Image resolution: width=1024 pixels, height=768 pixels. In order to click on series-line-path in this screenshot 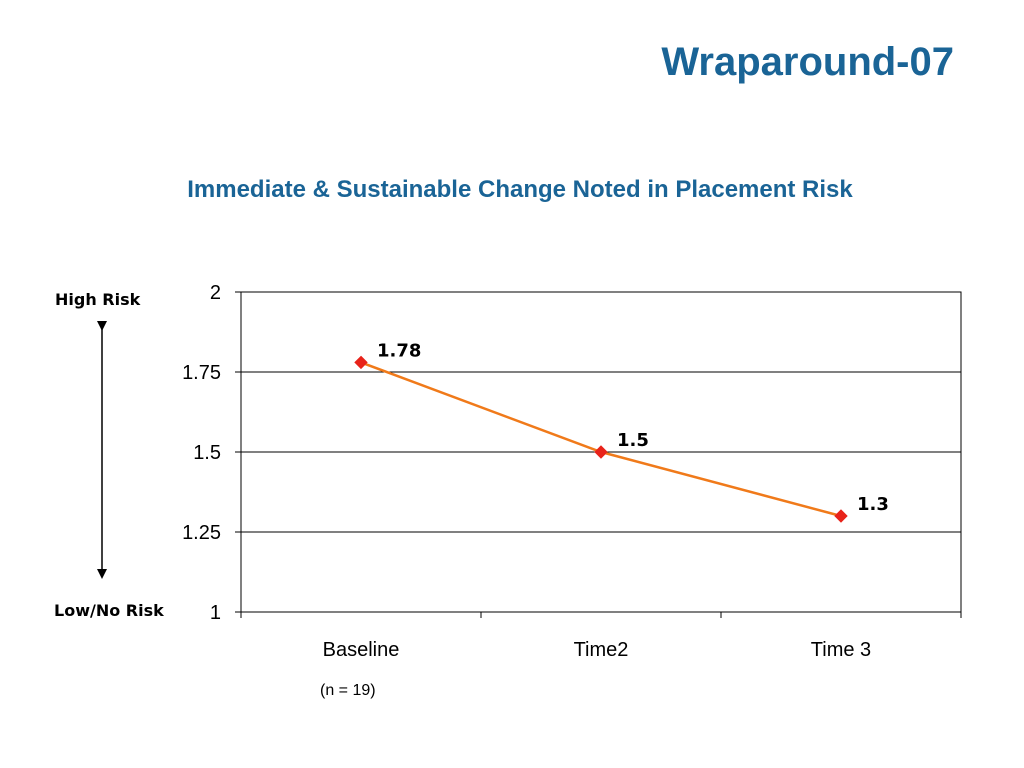, I will do `click(601, 439)`.